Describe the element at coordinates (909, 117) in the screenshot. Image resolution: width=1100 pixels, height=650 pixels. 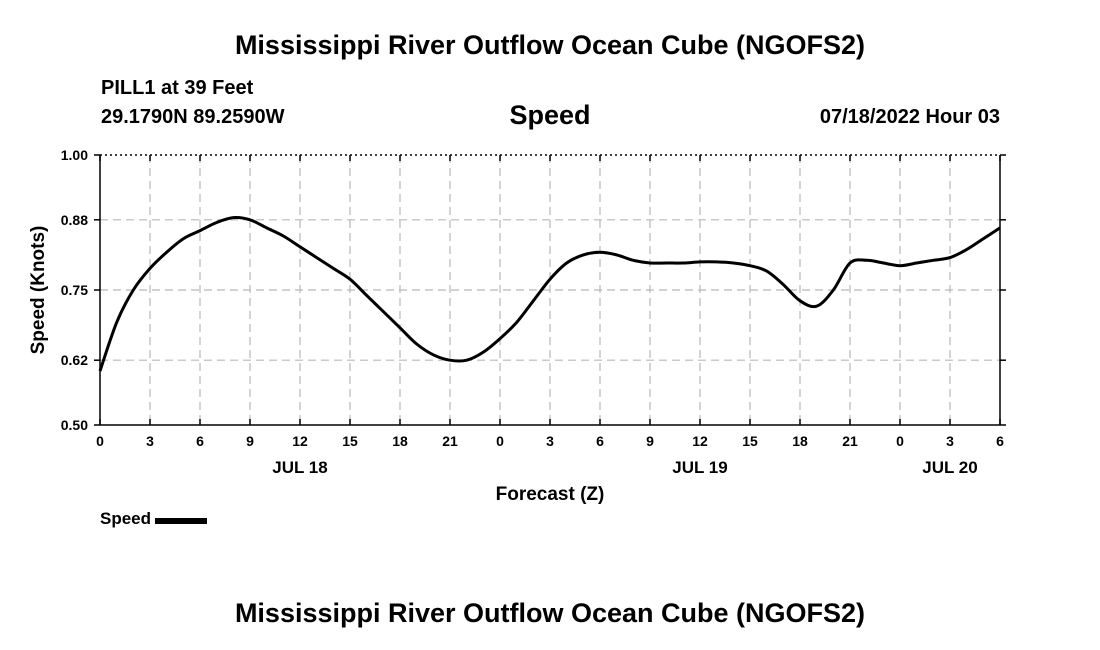
I see `forecast-datetime: 07/18/2022 Hour 03` at that location.